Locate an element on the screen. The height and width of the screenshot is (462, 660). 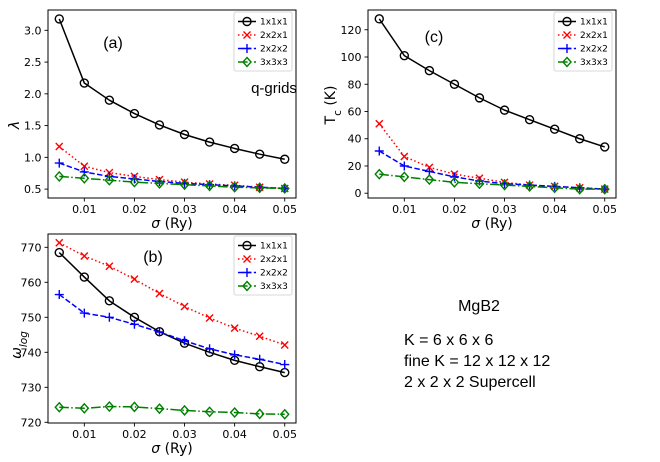
q-grids-annotation: q-grids is located at coordinates (274, 88).